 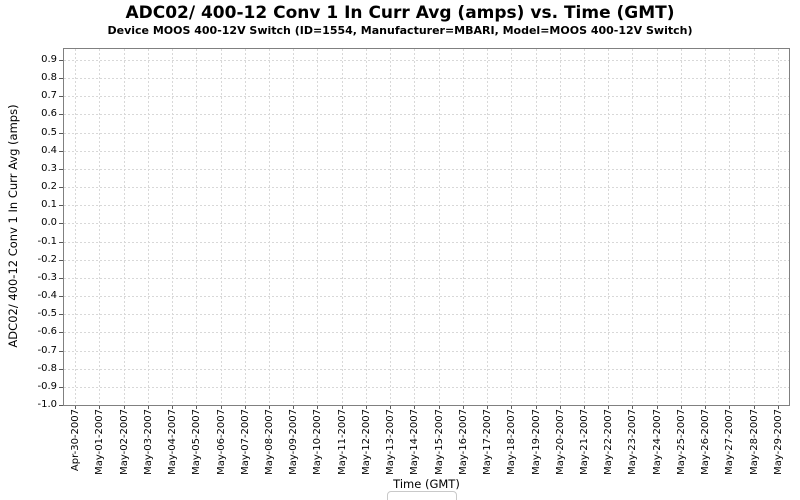 I want to click on x-tick-label: May-28-2007, so click(x=754, y=442).